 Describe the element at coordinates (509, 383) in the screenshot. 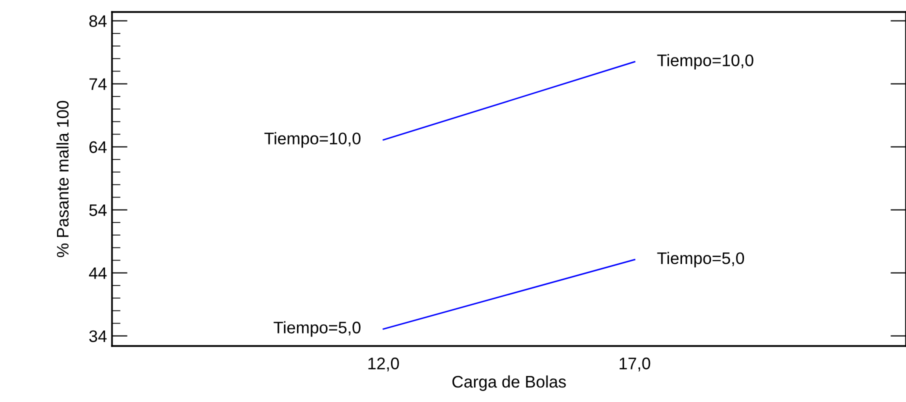

I see `x-axis-title: Carga de Bolas` at that location.